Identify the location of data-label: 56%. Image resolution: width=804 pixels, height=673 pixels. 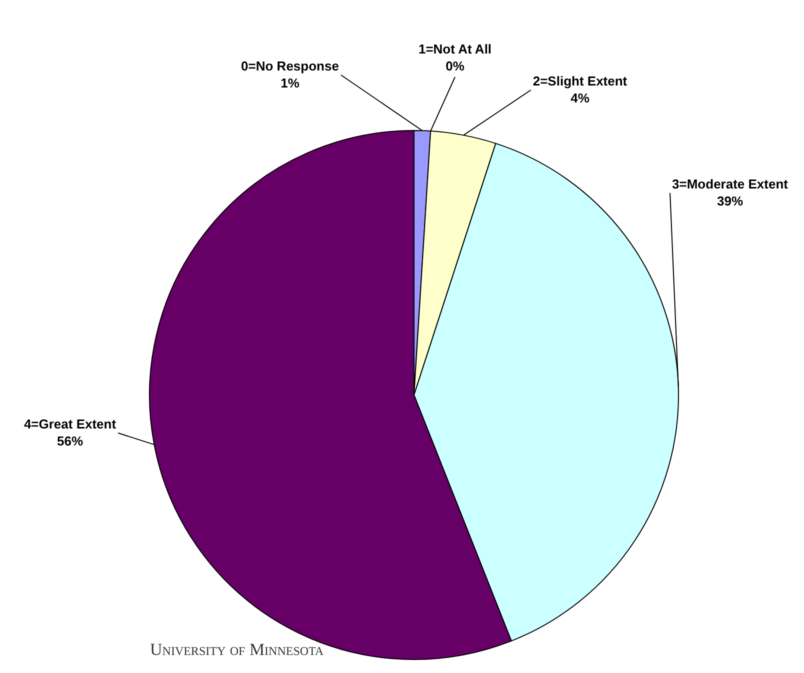
(70, 441).